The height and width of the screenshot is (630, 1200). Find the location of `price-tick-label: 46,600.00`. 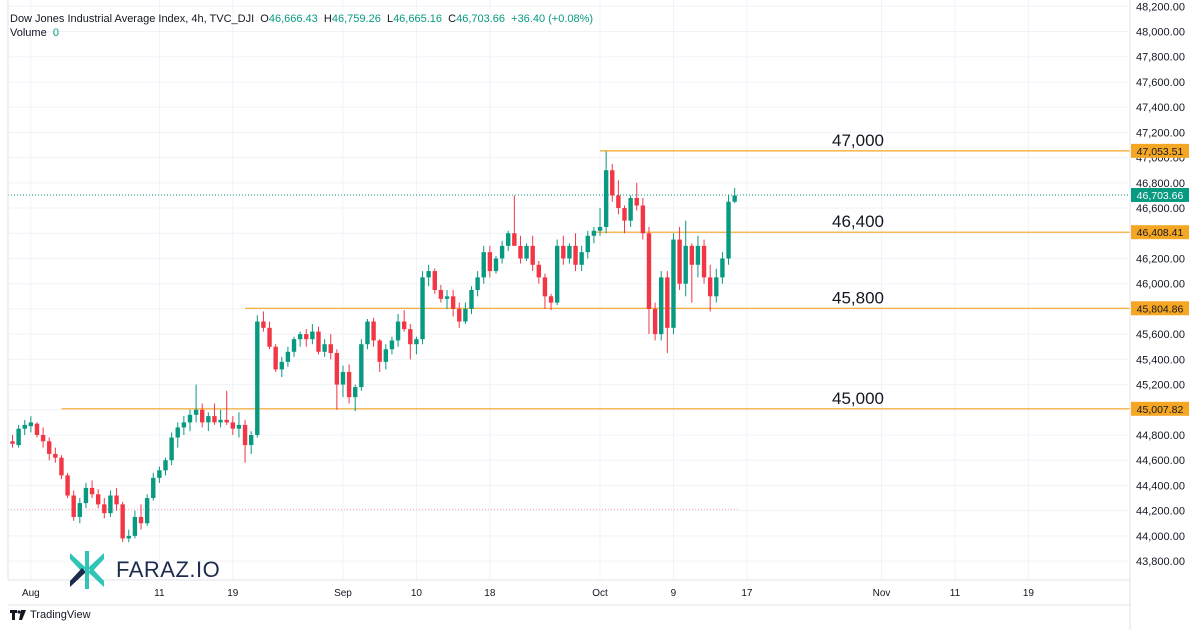

price-tick-label: 46,600.00 is located at coordinates (1160, 209).